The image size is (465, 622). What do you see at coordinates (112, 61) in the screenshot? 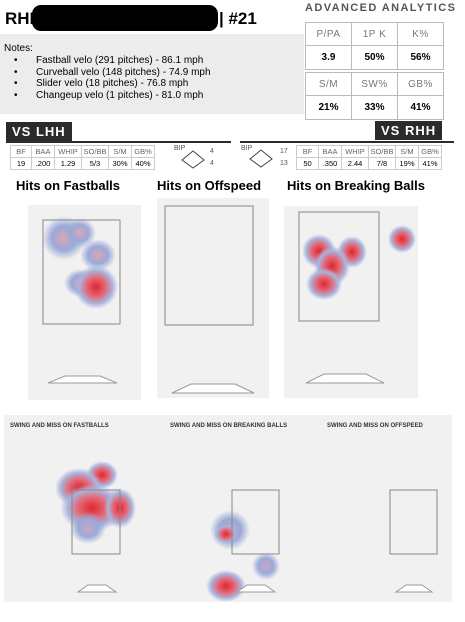
I see `note-item: Fastball velo (291 pitches) - 86.1 mph` at bounding box center [112, 61].